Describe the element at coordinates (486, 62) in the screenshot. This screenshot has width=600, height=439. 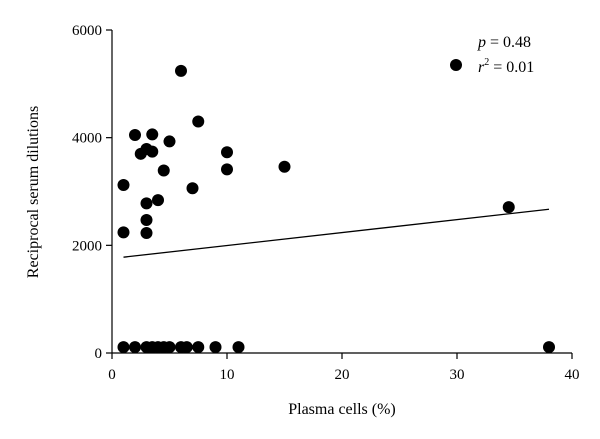
I see `r-exponent: 2` at that location.